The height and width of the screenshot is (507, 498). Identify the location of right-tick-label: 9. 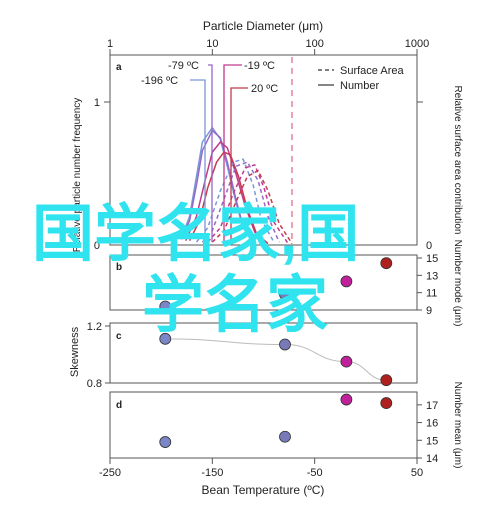
(429, 311).